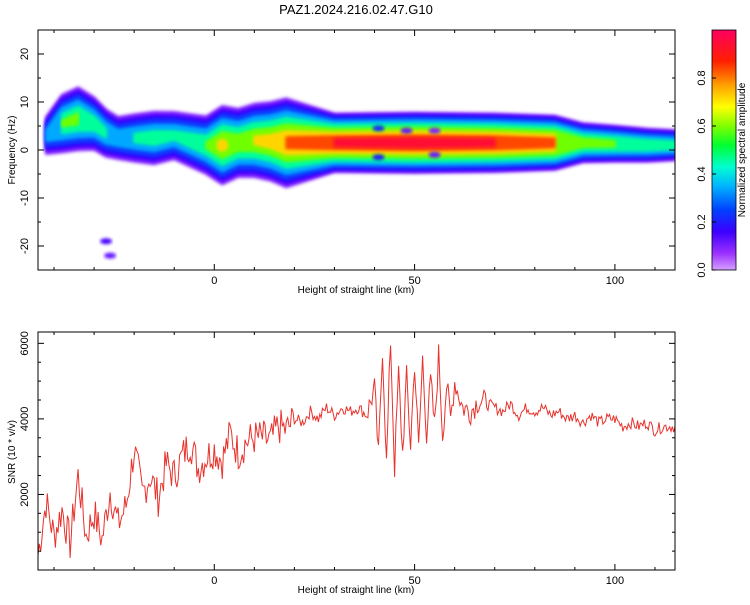  I want to click on y-tick-label: 0, so click(25, 150).